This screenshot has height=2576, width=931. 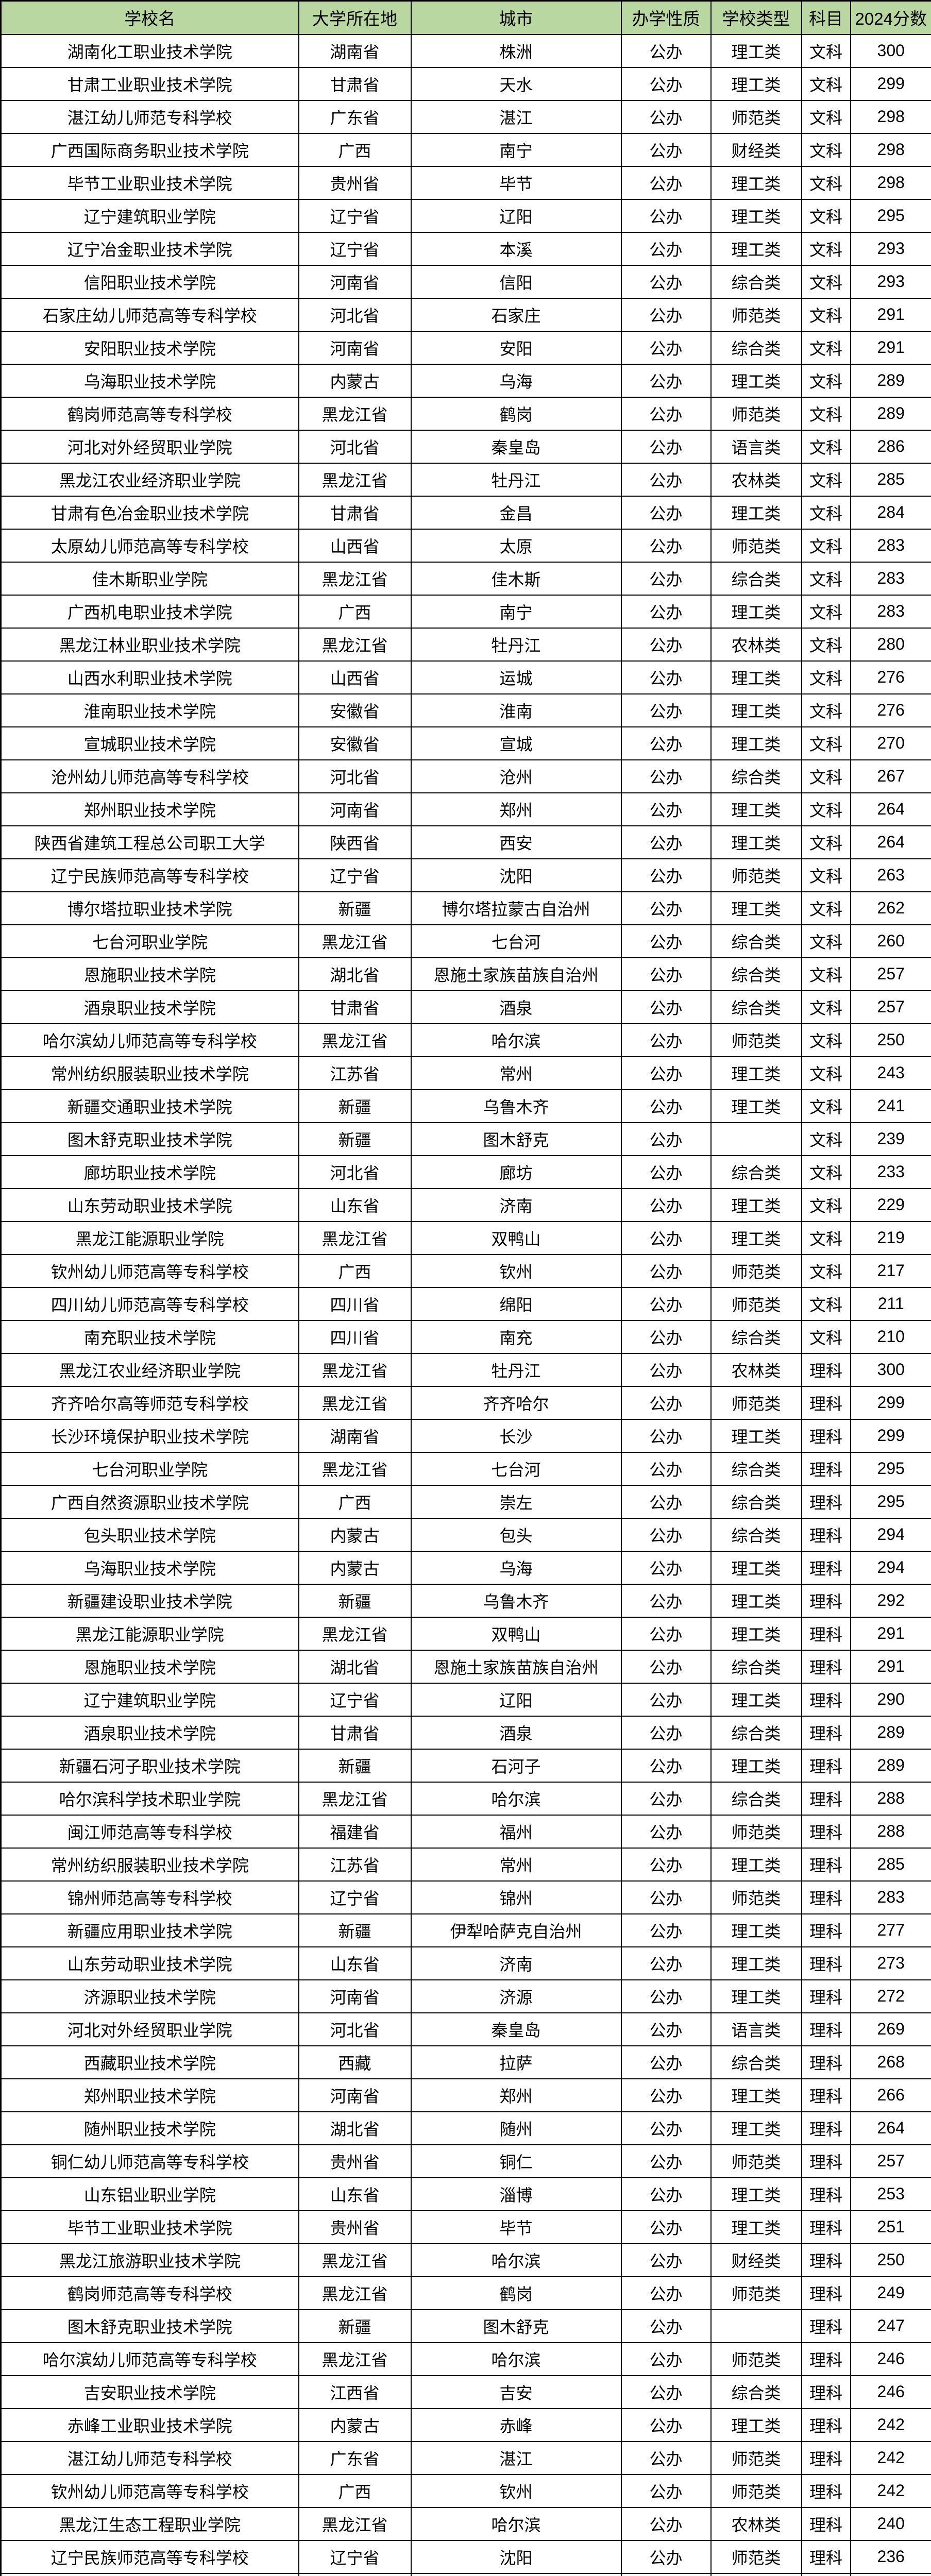 I want to click on table-row: 辽宁建筑职业学院 辽宁省 辽阳 公办 理工类 文科 295, so click(x=466, y=215).